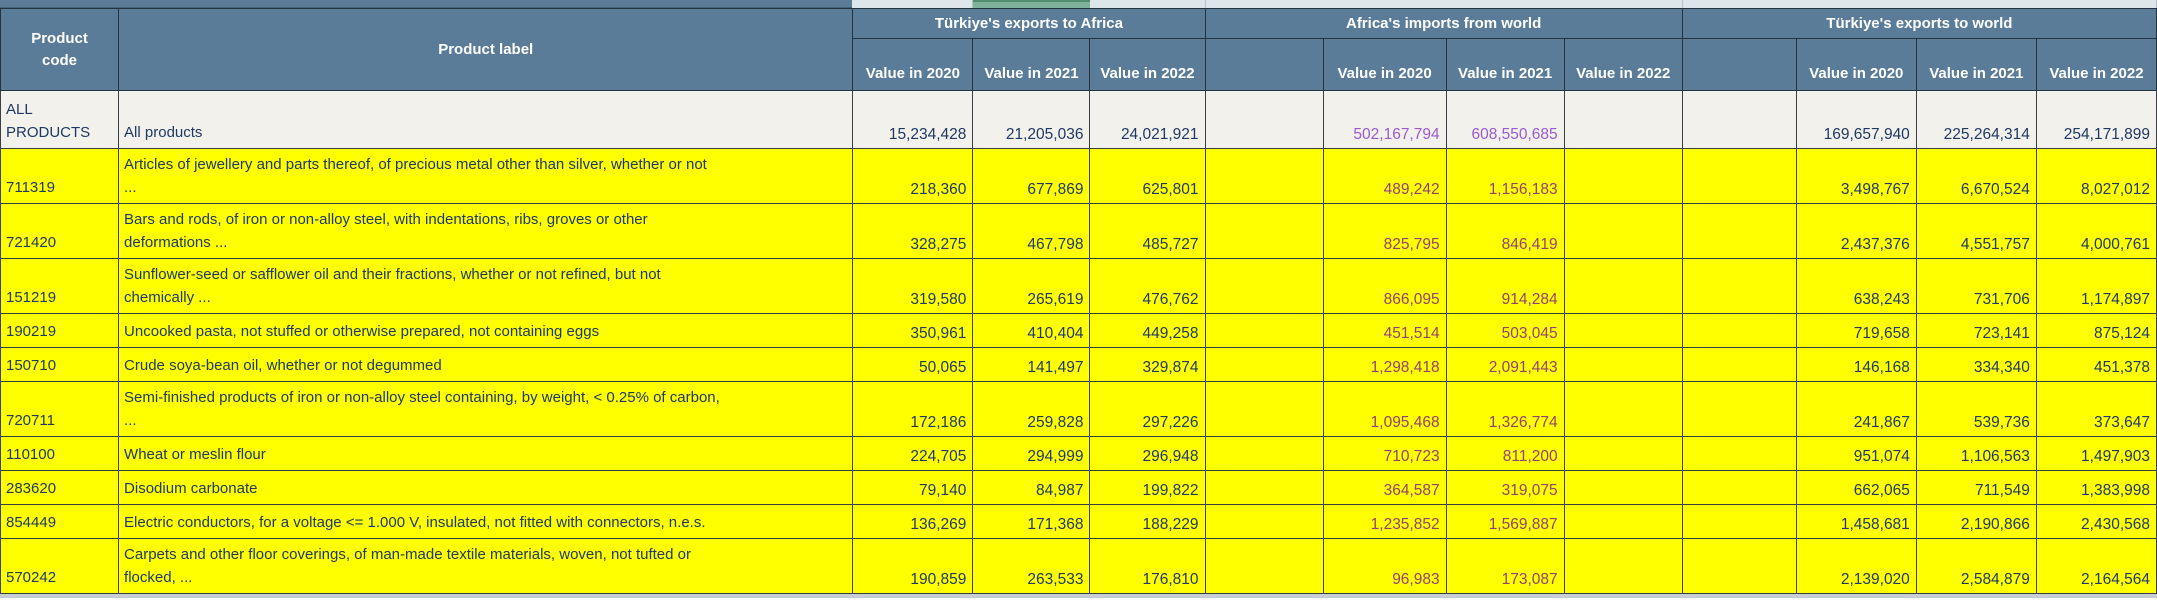 This screenshot has height=600, width=2157. I want to click on cell-value-exports-world: 3,498,767, so click(1856, 176).